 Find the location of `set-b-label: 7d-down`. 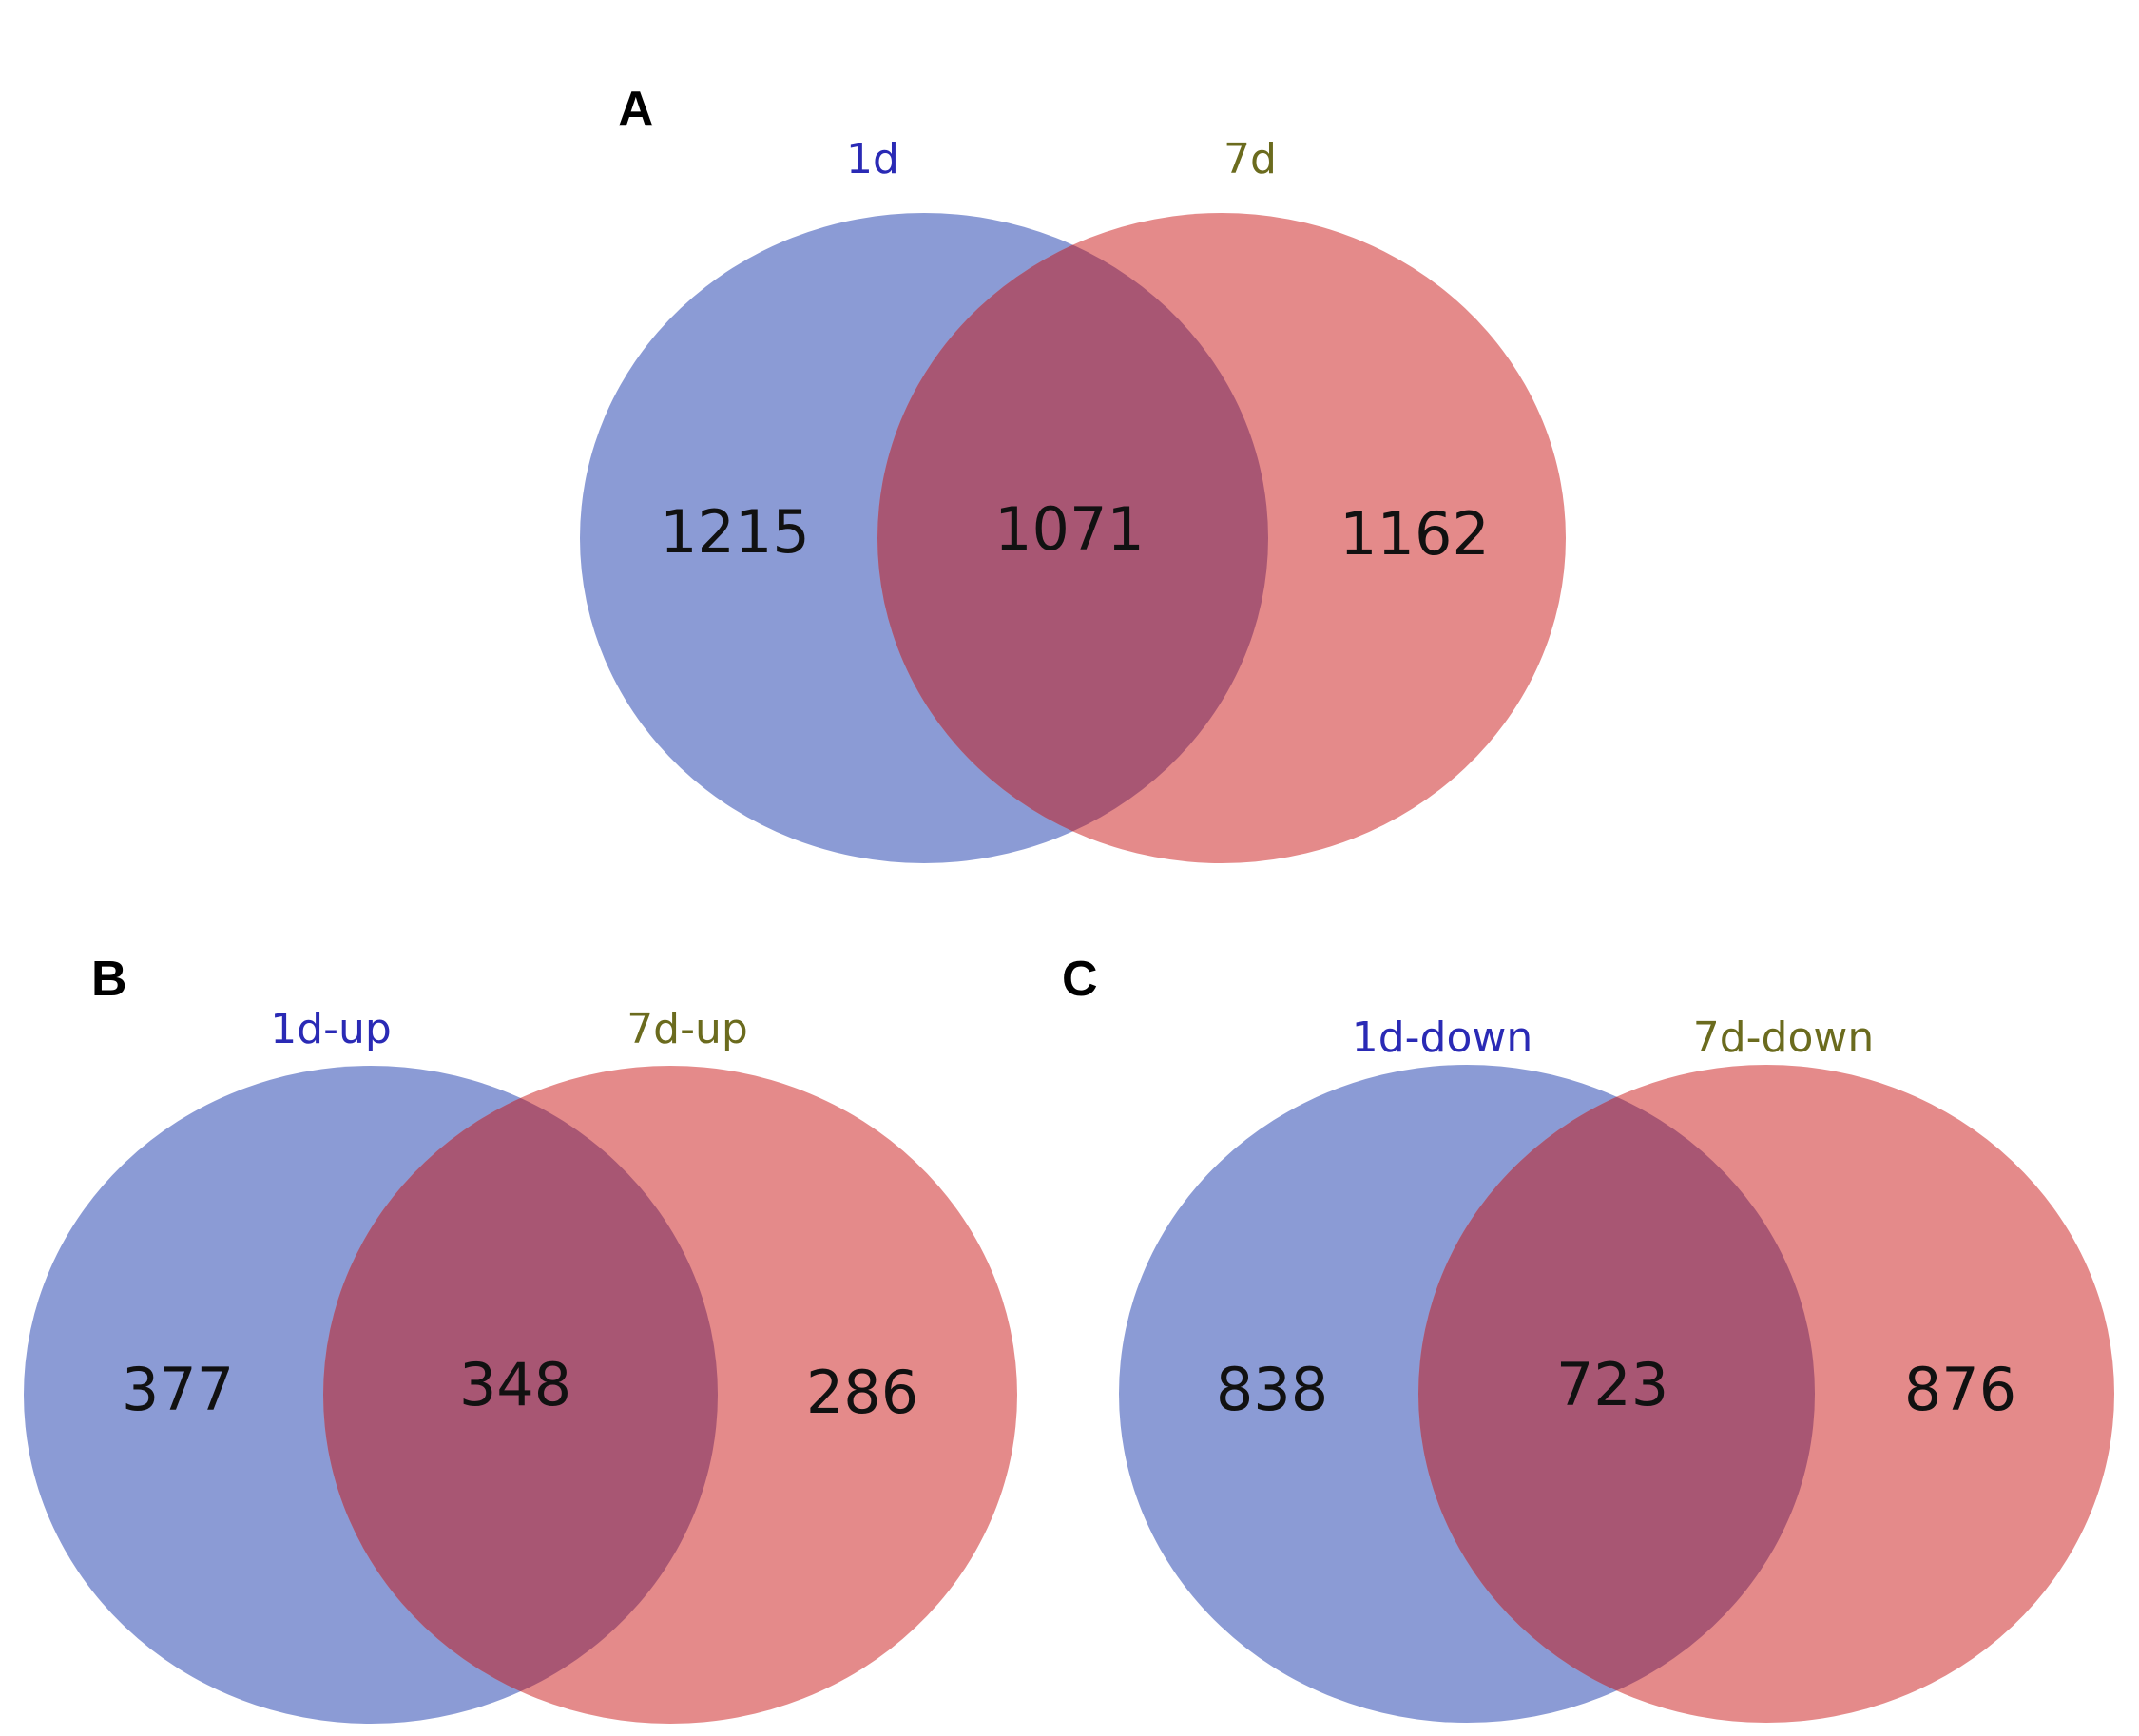

set-b-label: 7d-down is located at coordinates (1784, 1038).